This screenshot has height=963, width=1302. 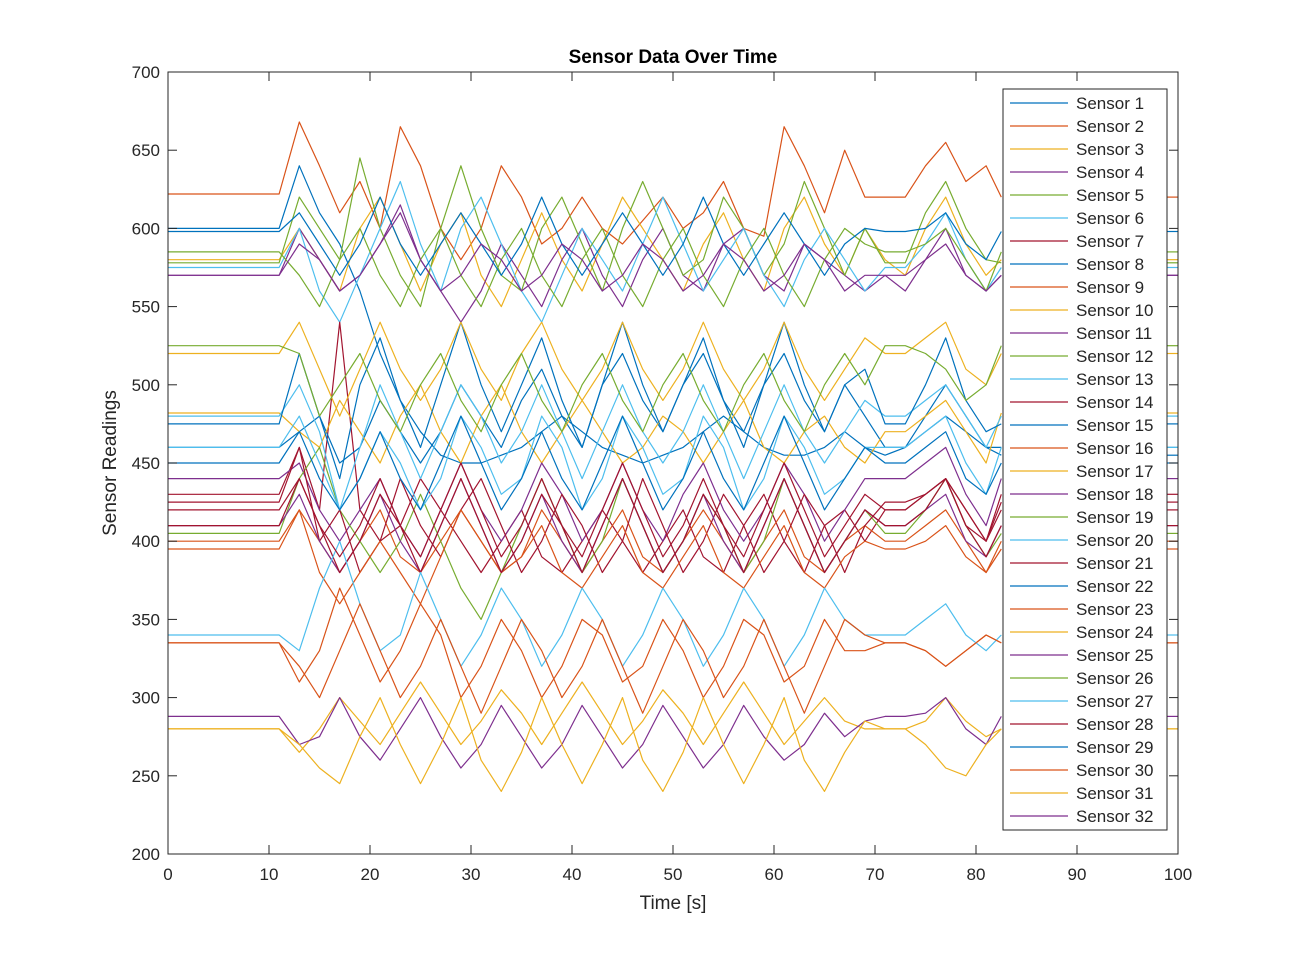 I want to click on legend-label-17: Sensor 17, so click(x=1115, y=471).